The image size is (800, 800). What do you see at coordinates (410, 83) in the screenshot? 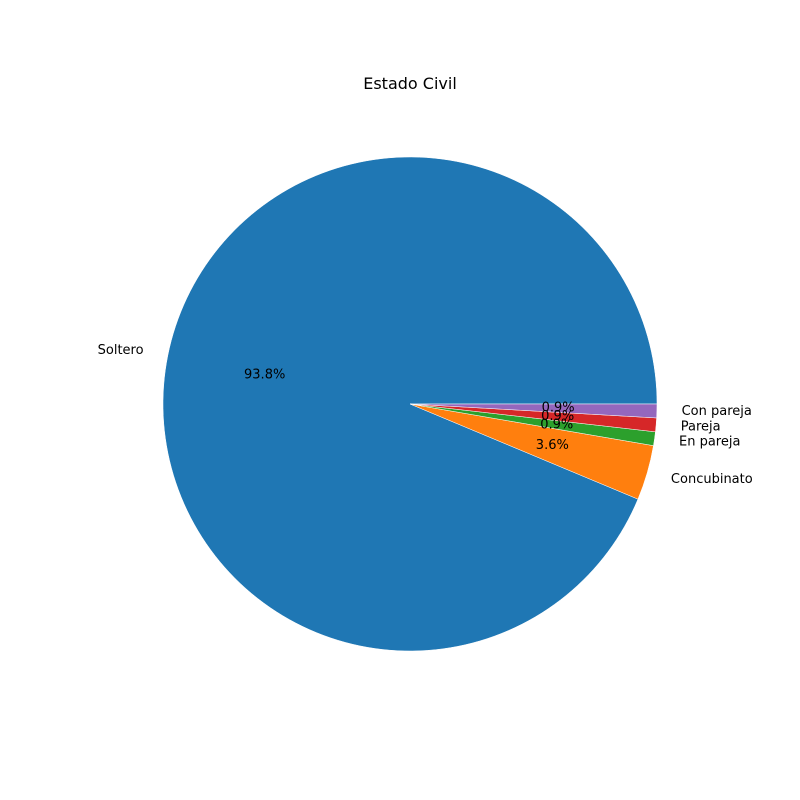
I see `chart-title: Estado Civil` at bounding box center [410, 83].